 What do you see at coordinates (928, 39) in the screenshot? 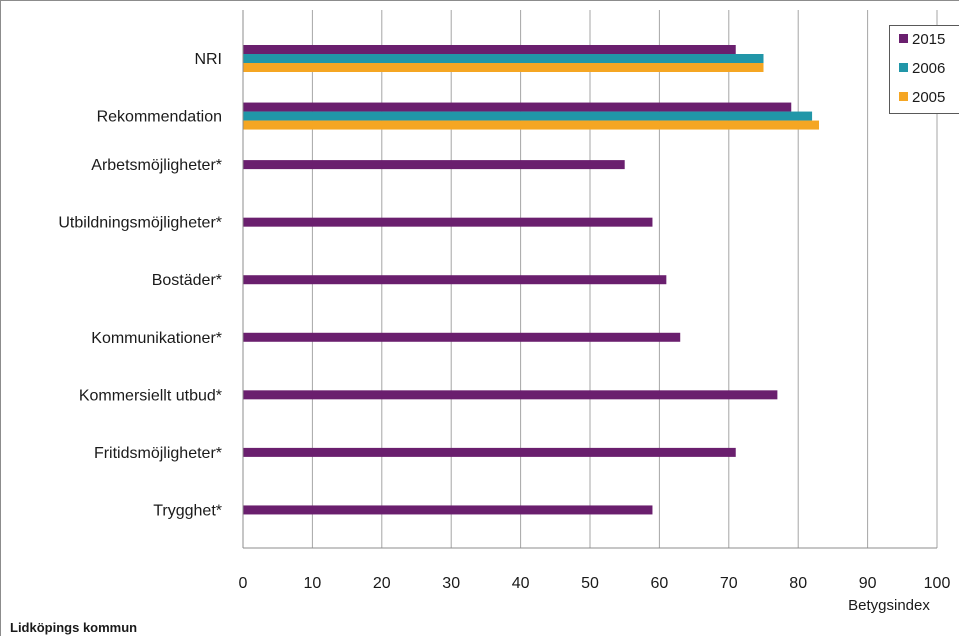
I see `legend-label-2015: 2015` at bounding box center [928, 39].